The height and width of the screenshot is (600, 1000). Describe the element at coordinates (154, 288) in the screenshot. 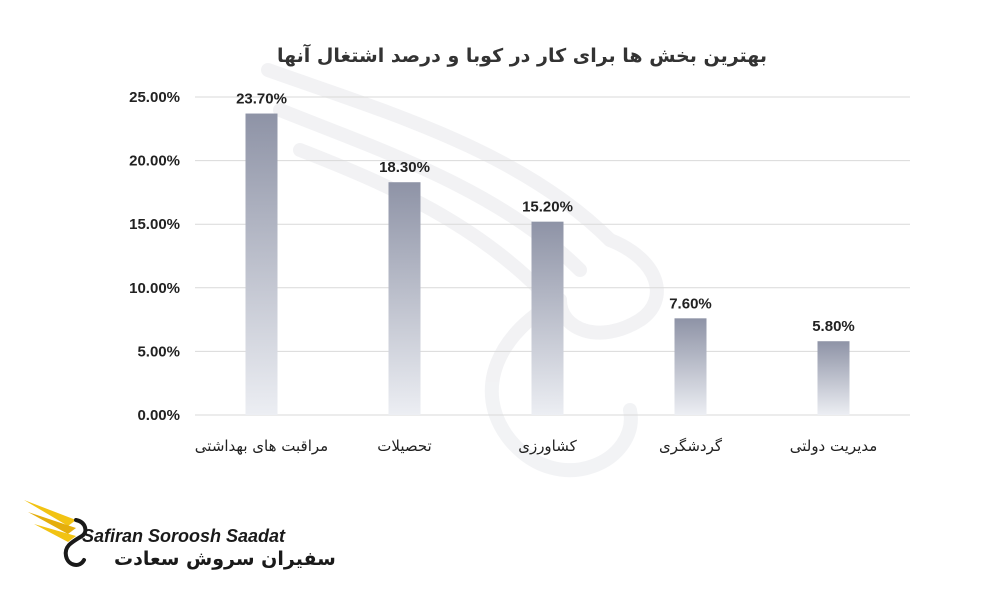

I see `y-tick-label: 10.00%` at that location.